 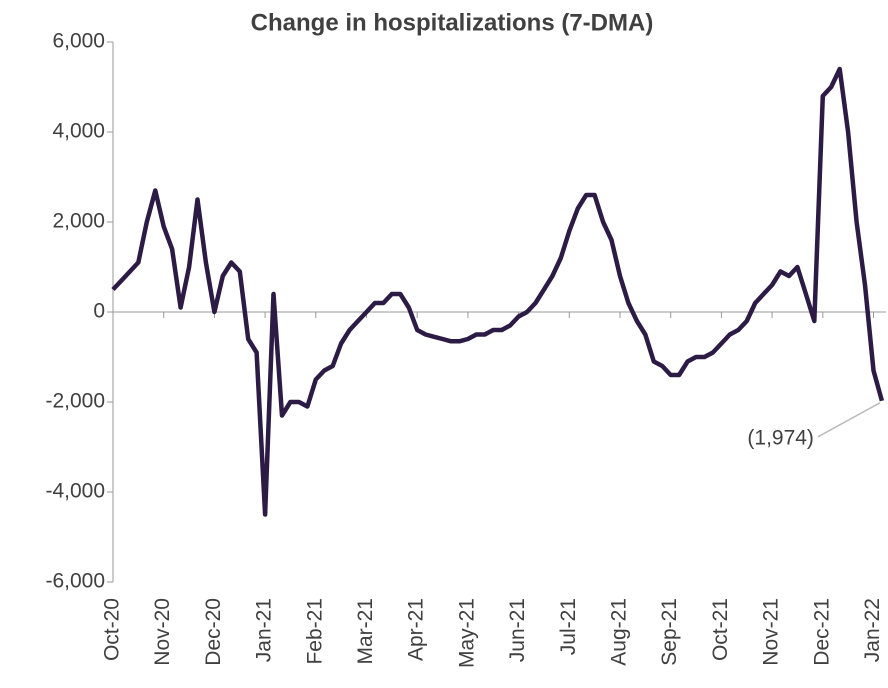 I want to click on x-tick-label: Jan-22, so click(x=872, y=630).